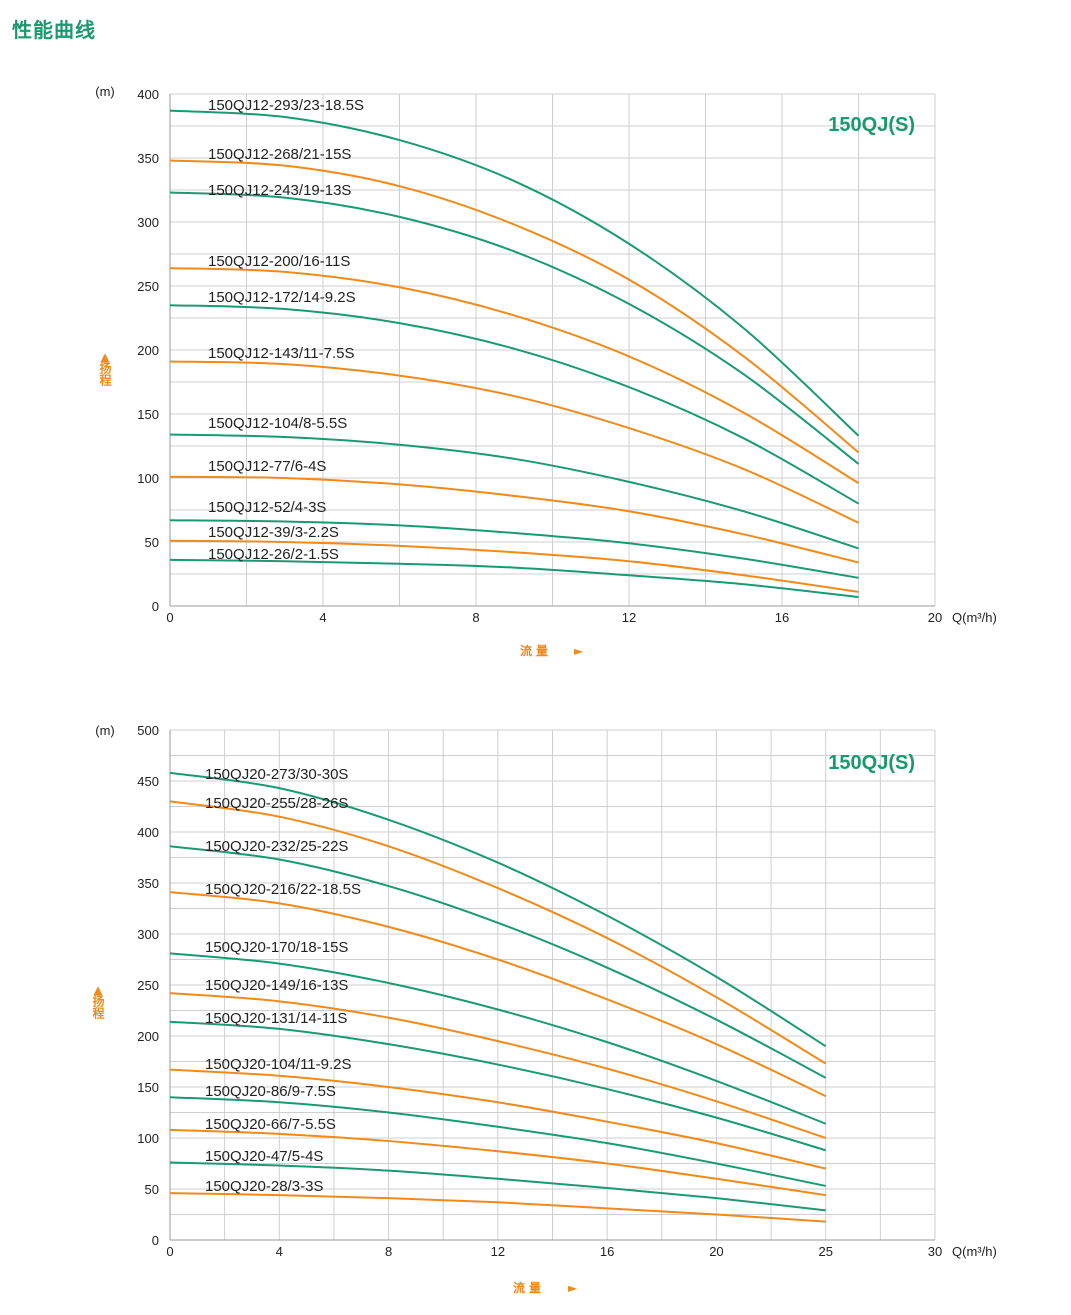 This screenshot has width=1071, height=1315. Describe the element at coordinates (273, 532) in the screenshot. I see `series-label: 150QJ12-39/3-2.2S` at that location.